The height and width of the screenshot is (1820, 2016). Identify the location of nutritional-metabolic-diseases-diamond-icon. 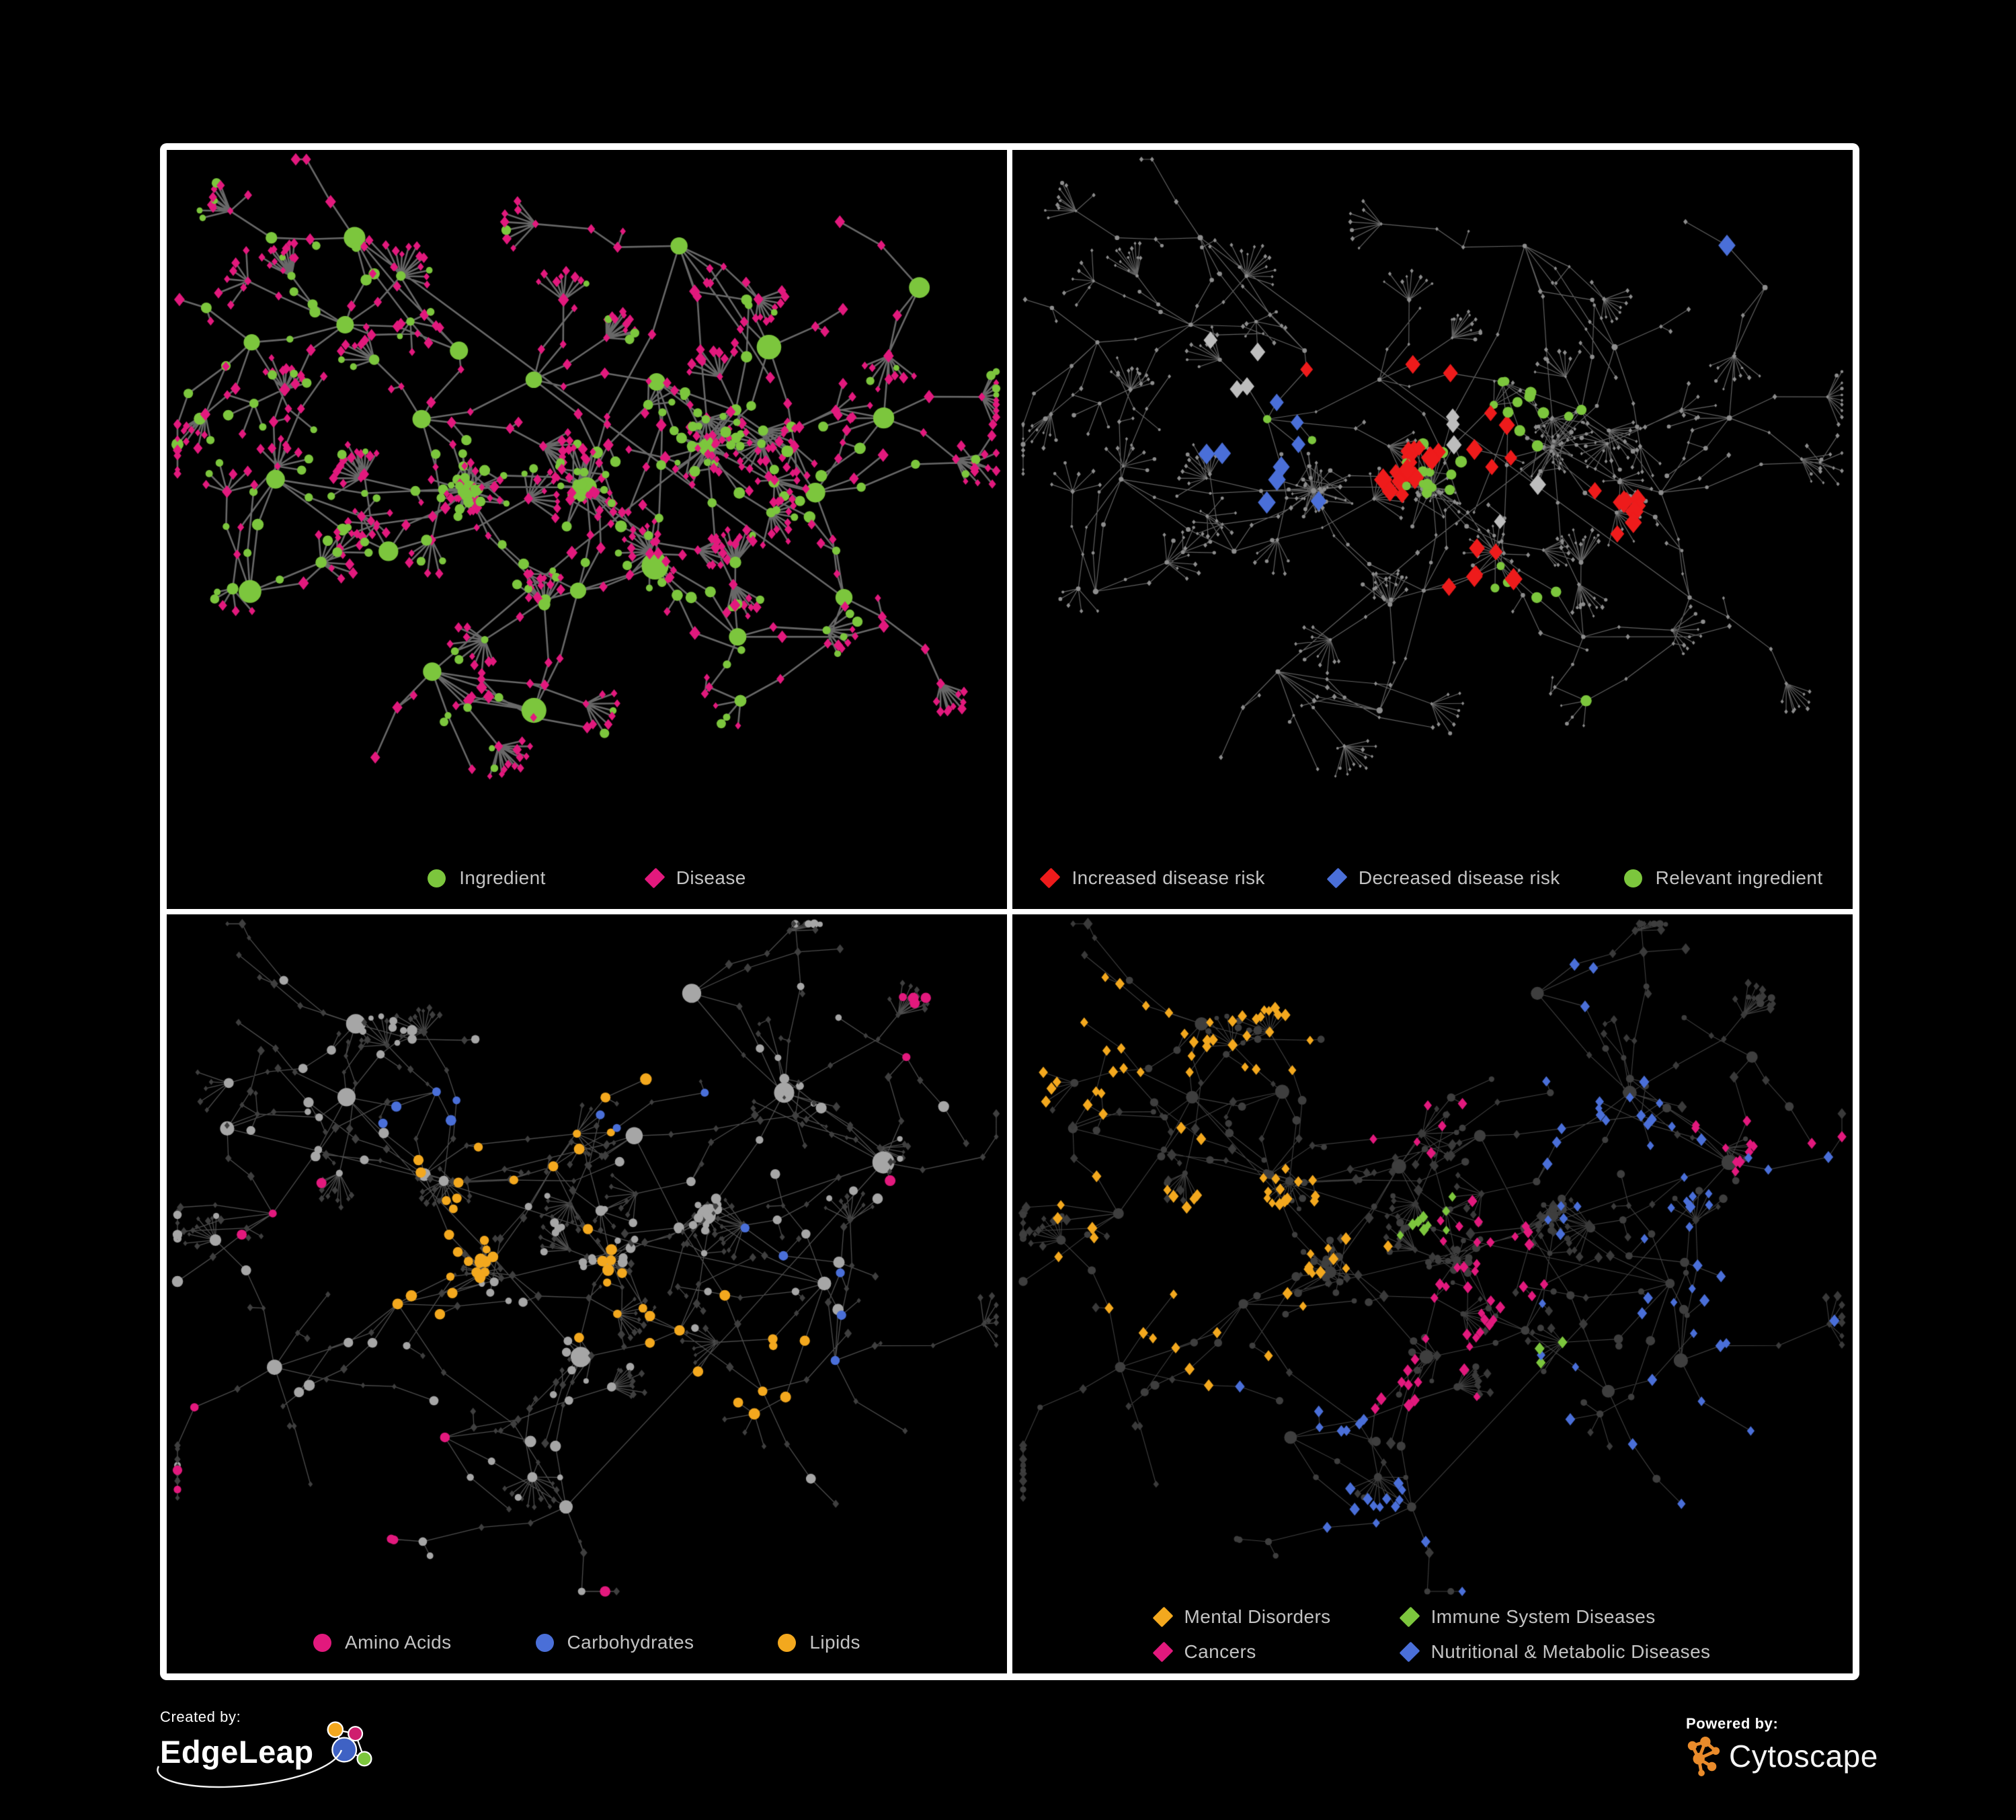
(1409, 1652).